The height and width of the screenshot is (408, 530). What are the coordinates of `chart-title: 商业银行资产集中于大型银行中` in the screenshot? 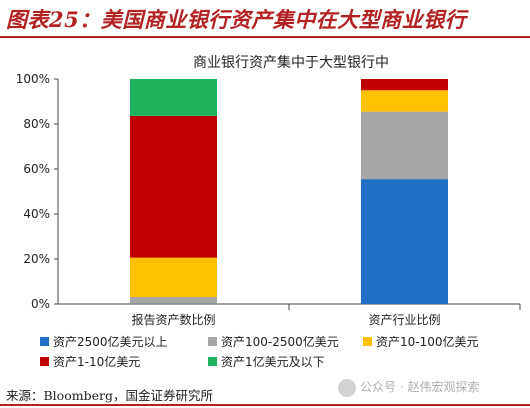 It's located at (291, 62).